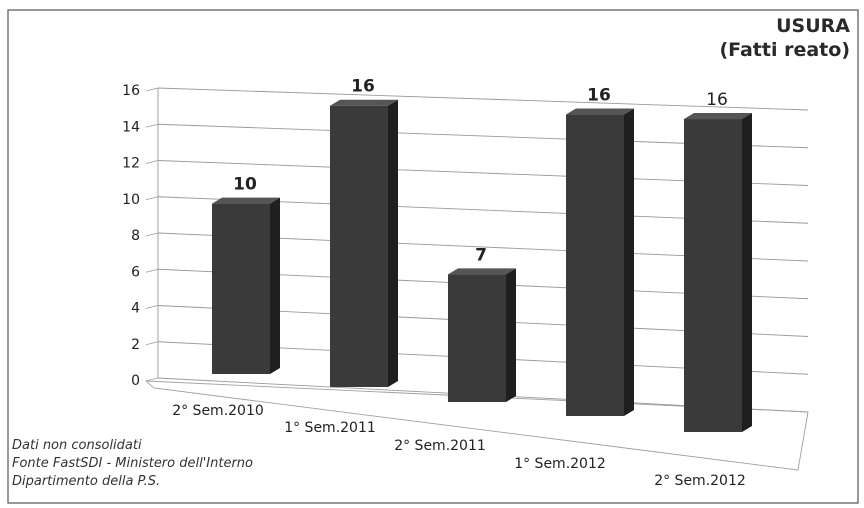 This screenshot has height=508, width=864. I want to click on gridline, so click(483, 99).